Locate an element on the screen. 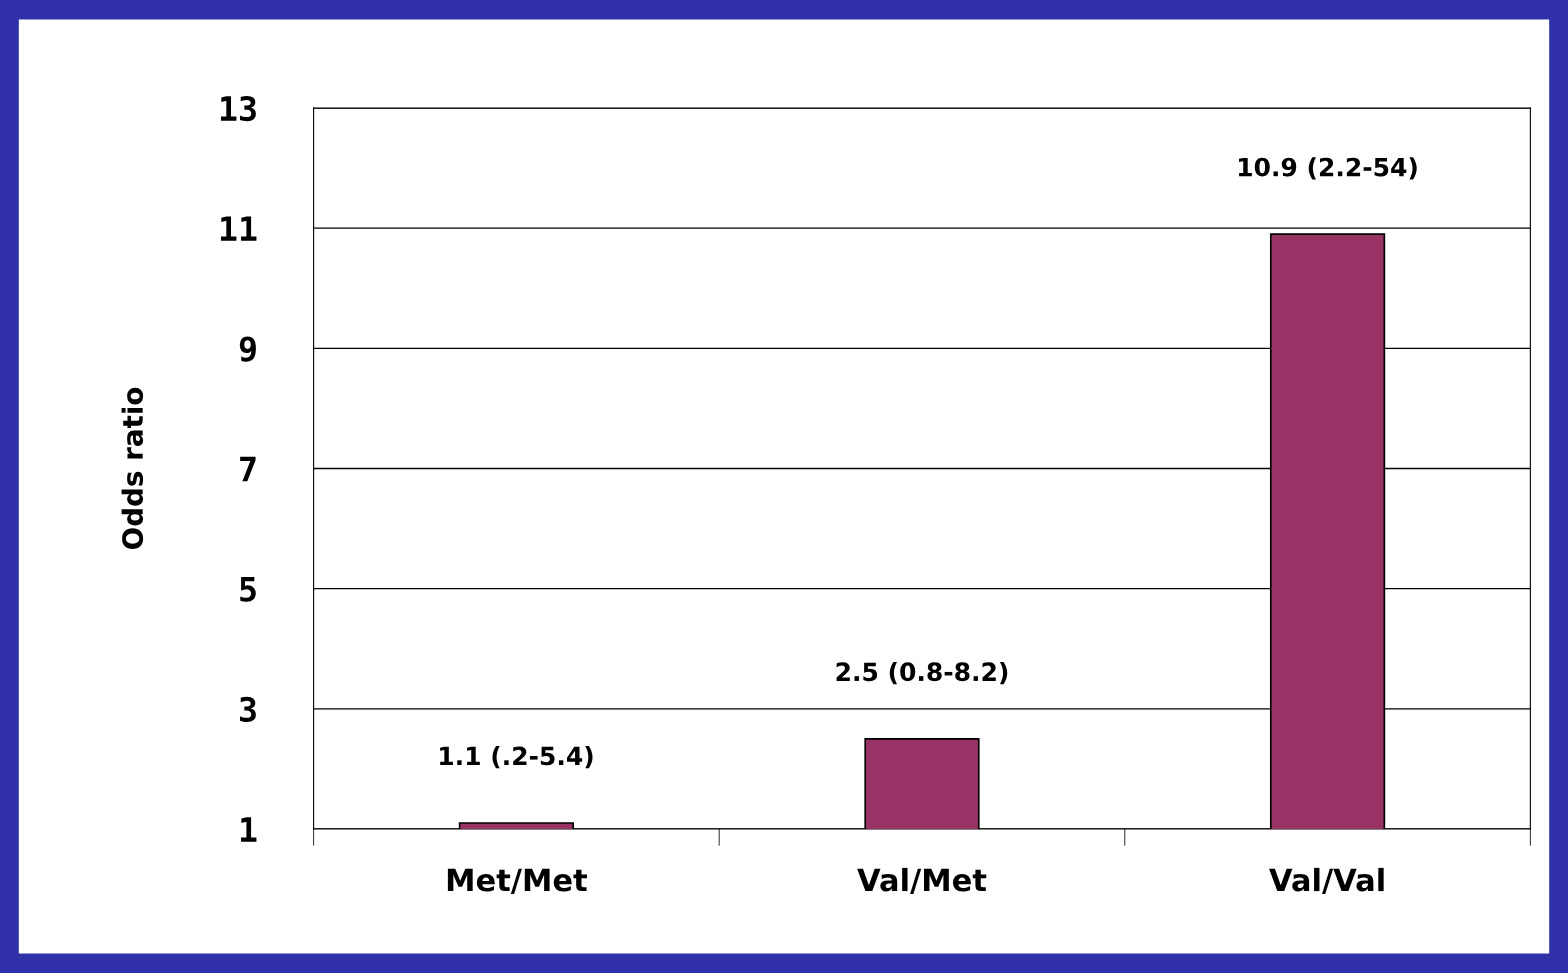 The height and width of the screenshot is (973, 1568). y-axis-title: Odds ratio is located at coordinates (132, 468).